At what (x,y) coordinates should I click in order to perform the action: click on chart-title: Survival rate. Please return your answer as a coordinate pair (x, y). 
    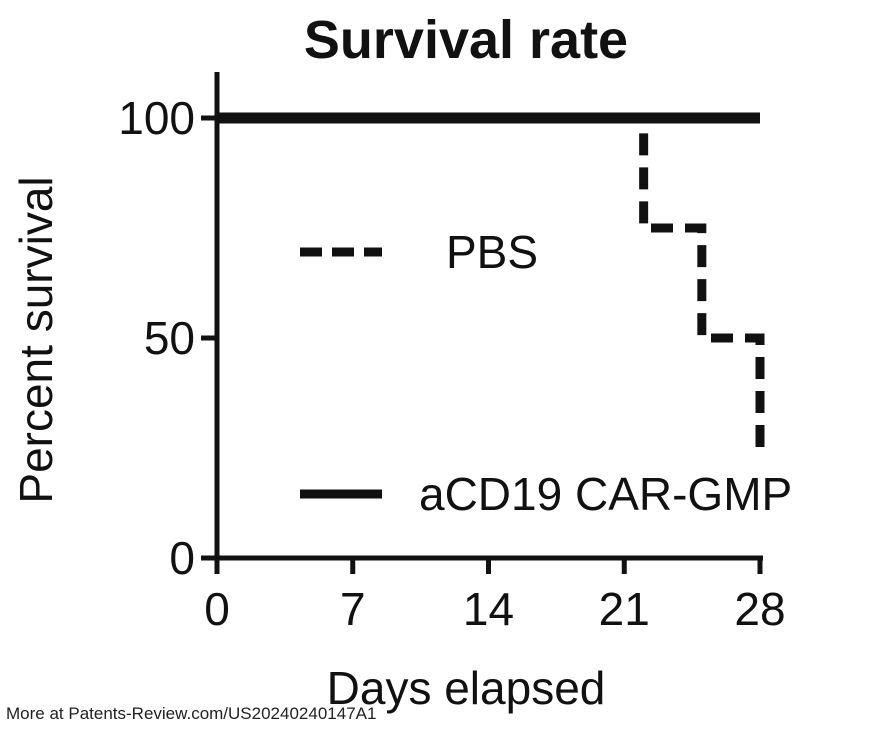
    Looking at the image, I should click on (466, 40).